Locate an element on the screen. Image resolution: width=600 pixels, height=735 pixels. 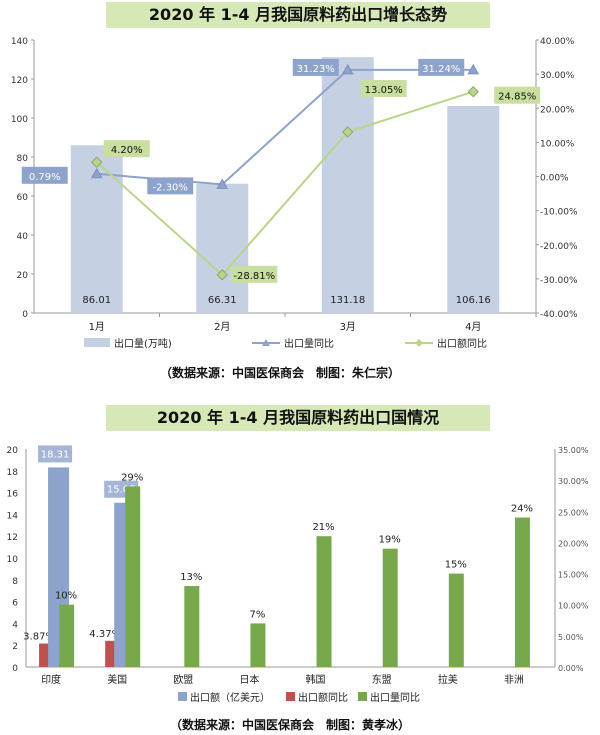
right-tick-label: 40.00% is located at coordinates (557, 42).